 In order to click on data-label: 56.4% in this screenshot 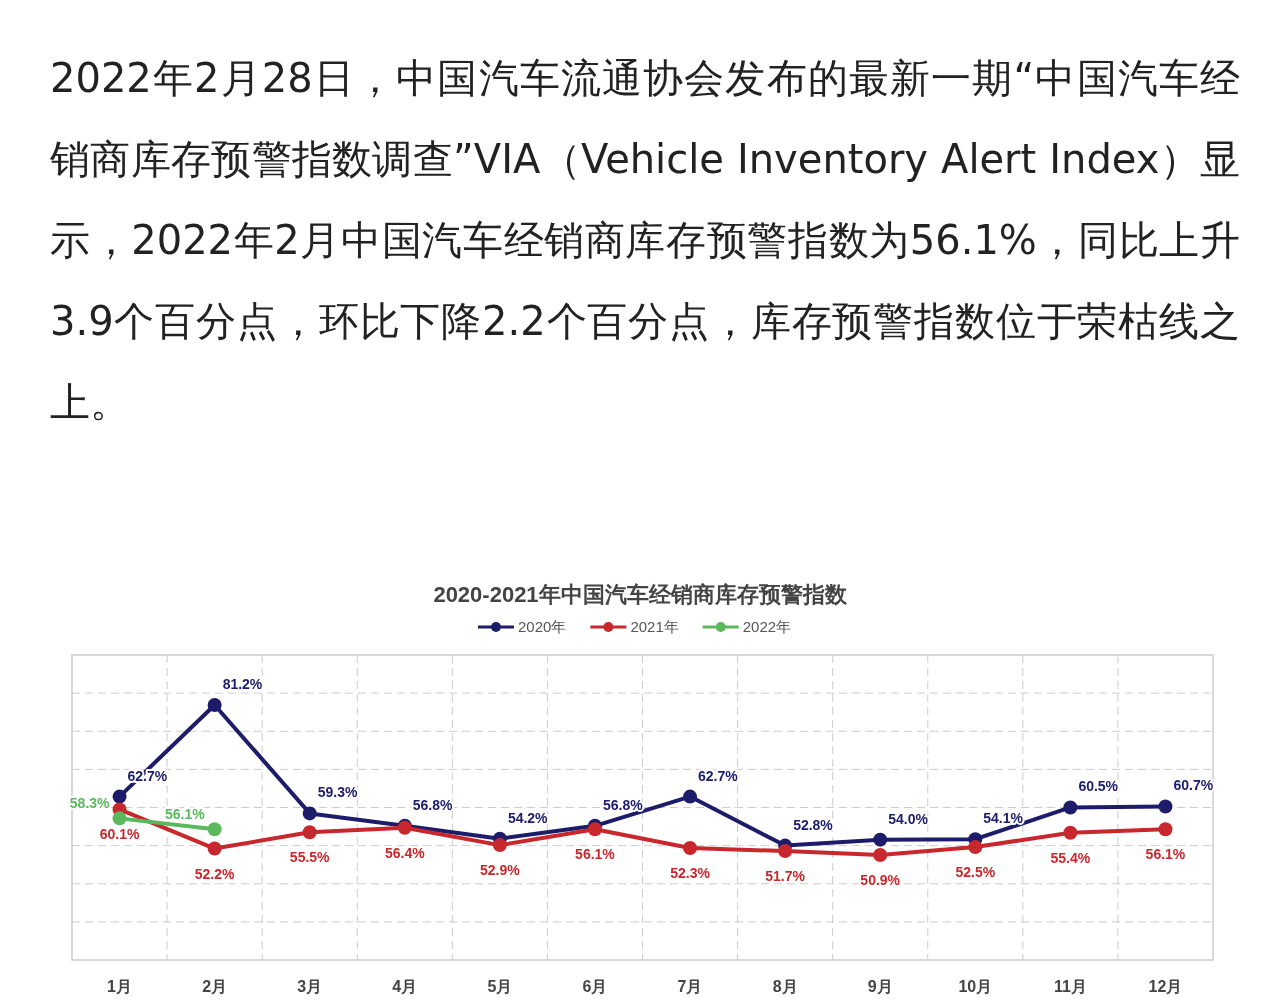, I will do `click(405, 852)`.